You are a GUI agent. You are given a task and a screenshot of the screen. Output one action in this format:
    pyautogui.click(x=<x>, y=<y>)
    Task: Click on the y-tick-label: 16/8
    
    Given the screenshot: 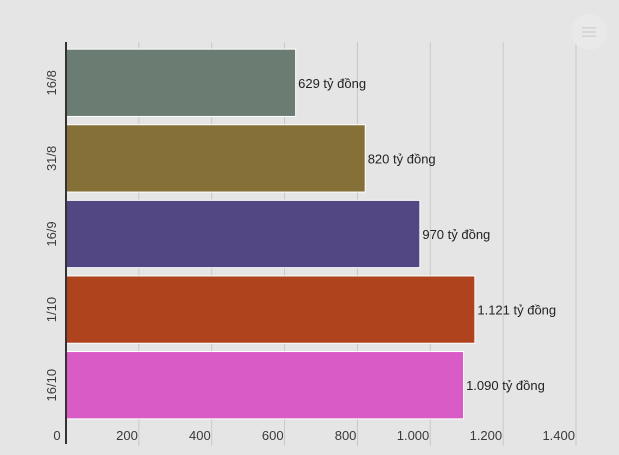 What is the action you would take?
    pyautogui.click(x=51, y=82)
    